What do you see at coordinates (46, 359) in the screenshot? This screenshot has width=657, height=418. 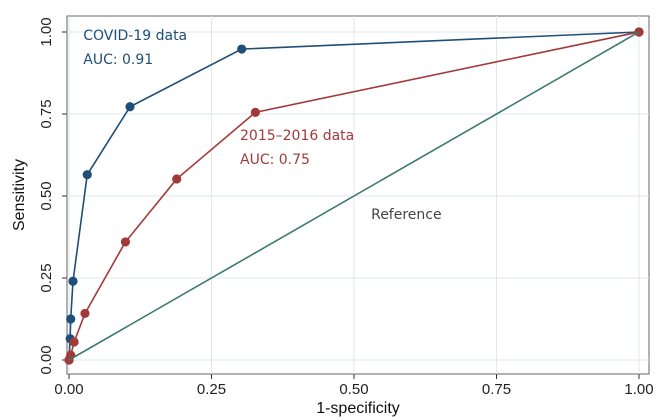 I see `y-tick-label: 0.00` at bounding box center [46, 359].